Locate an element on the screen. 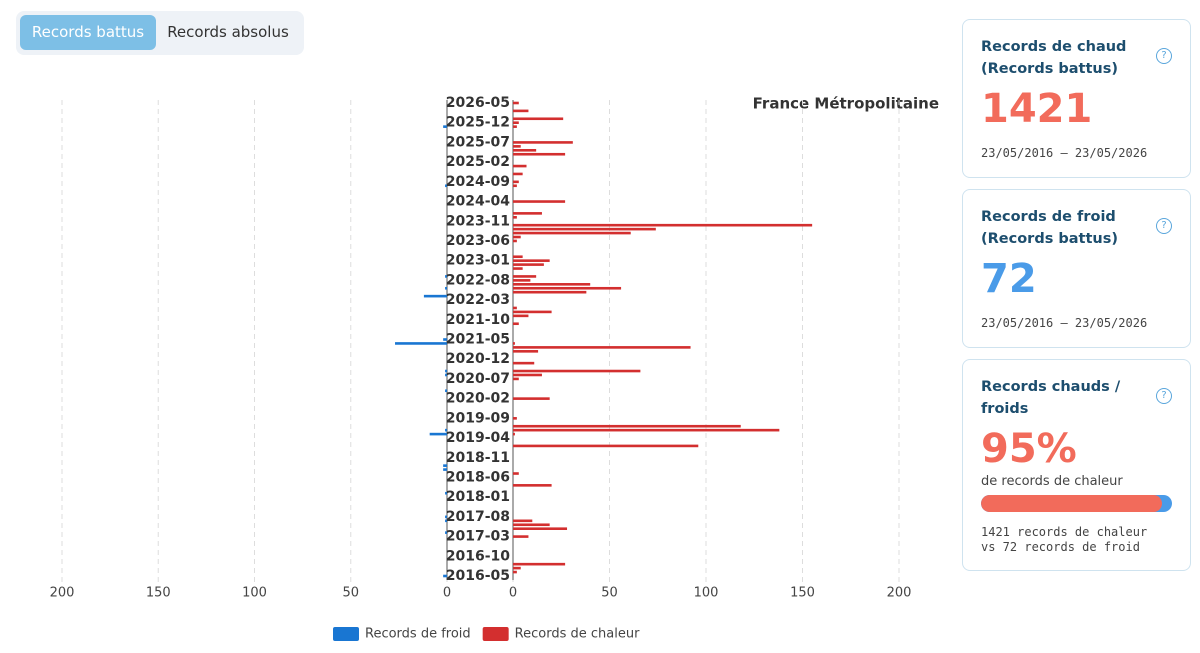  y-tick-label: 2025-12 is located at coordinates (478, 123).